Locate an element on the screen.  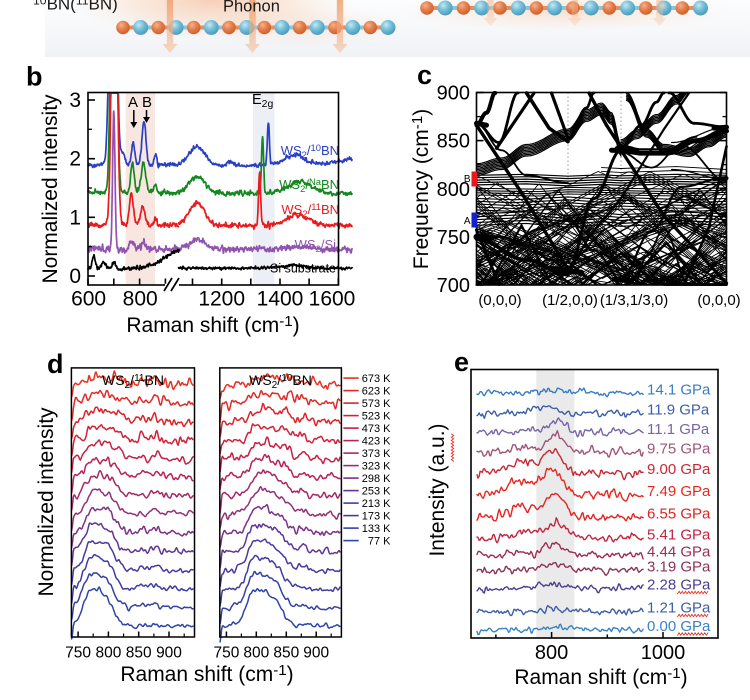
svg-text: 2.28 GPa is located at coordinates (679, 585).